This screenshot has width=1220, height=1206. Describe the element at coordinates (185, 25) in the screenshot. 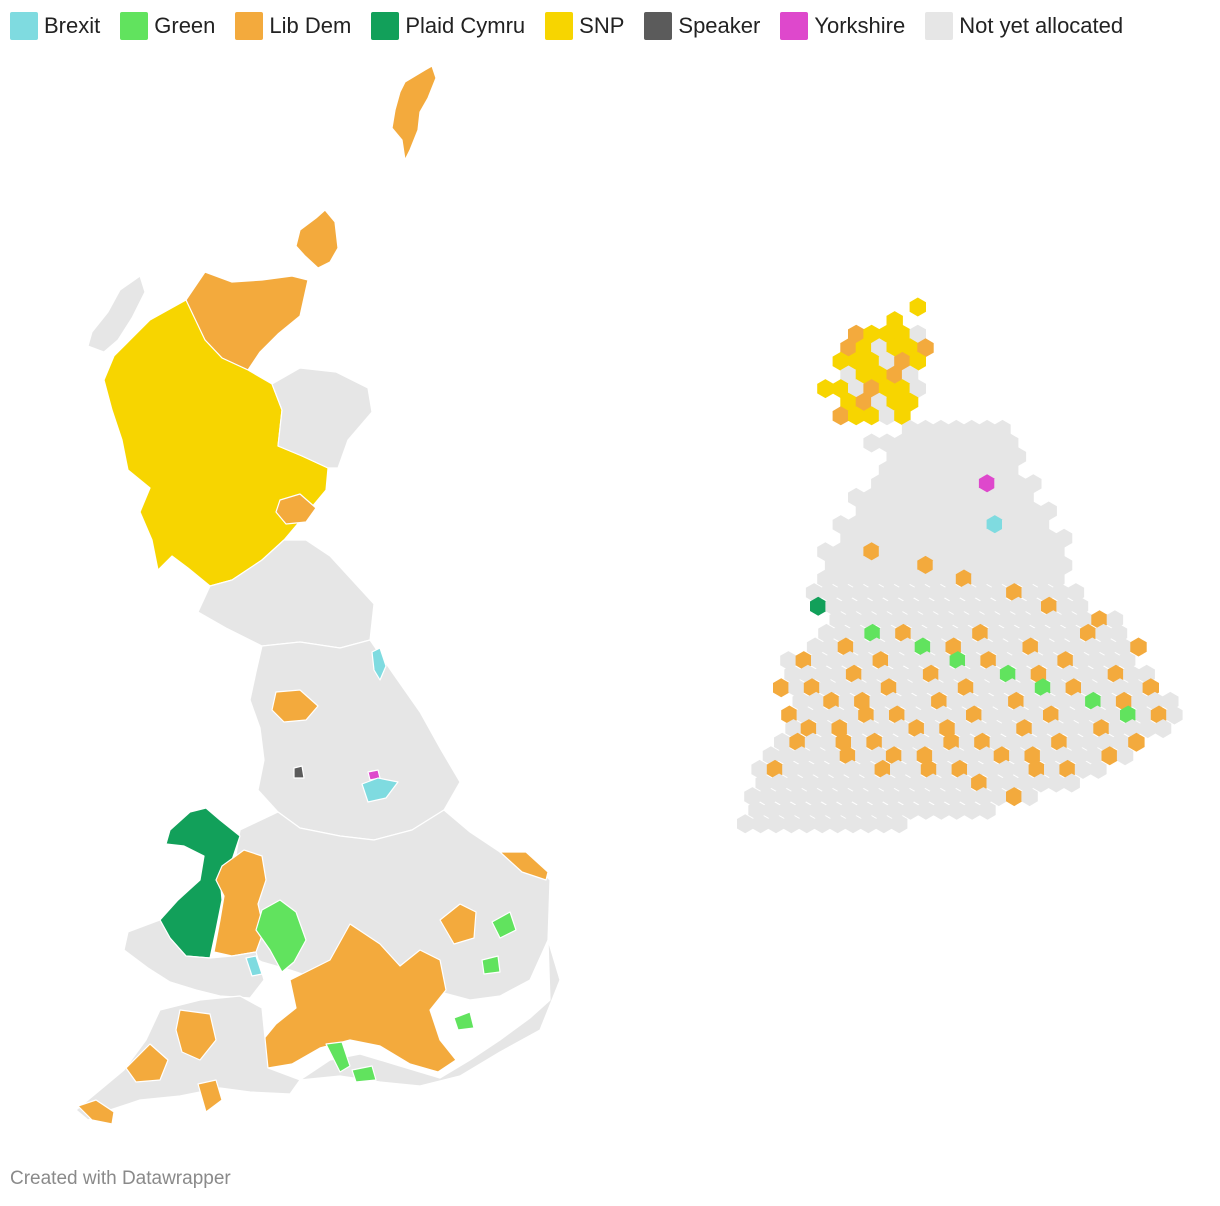

I see `legend-label-green: Green` at that location.